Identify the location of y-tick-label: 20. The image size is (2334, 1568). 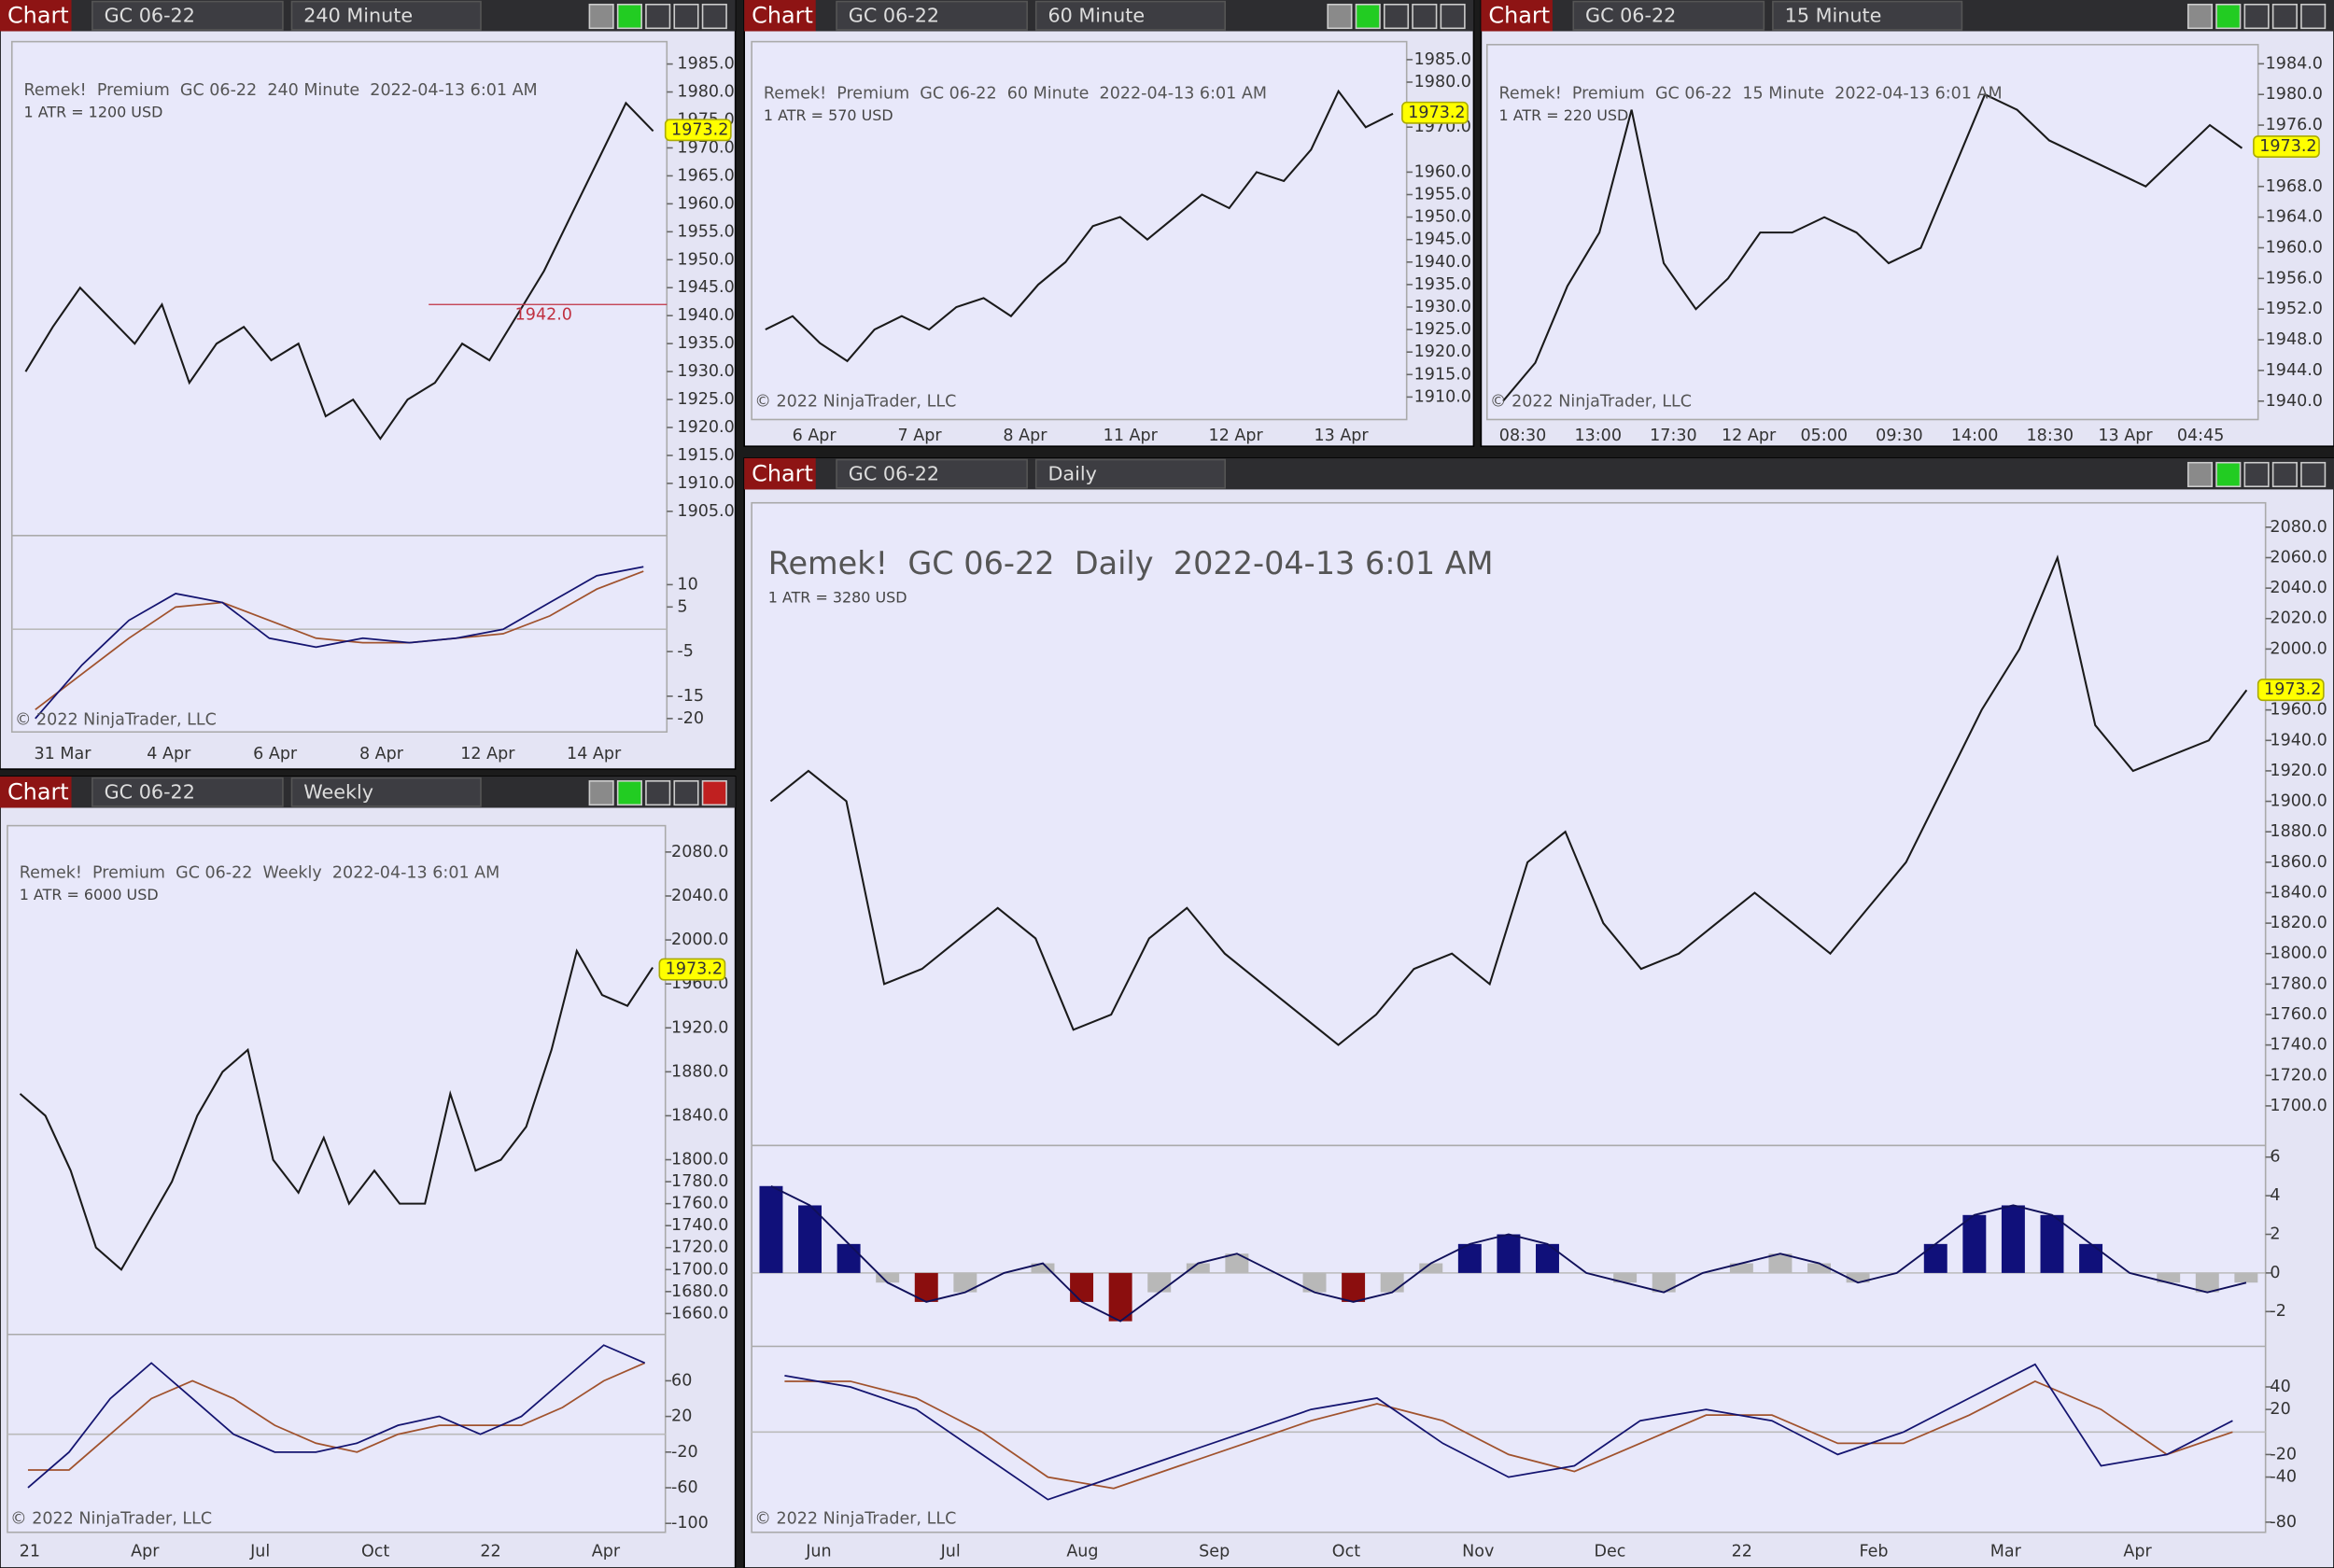
(681, 1416).